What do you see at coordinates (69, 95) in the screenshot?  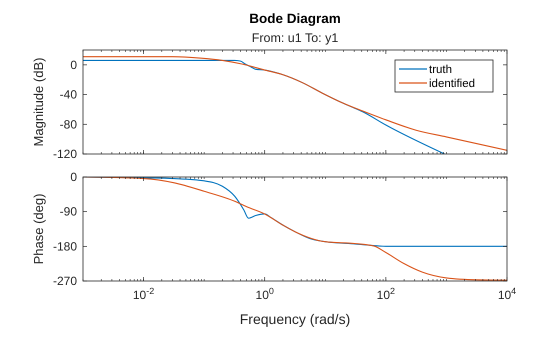 I see `y-tick-label: -40` at bounding box center [69, 95].